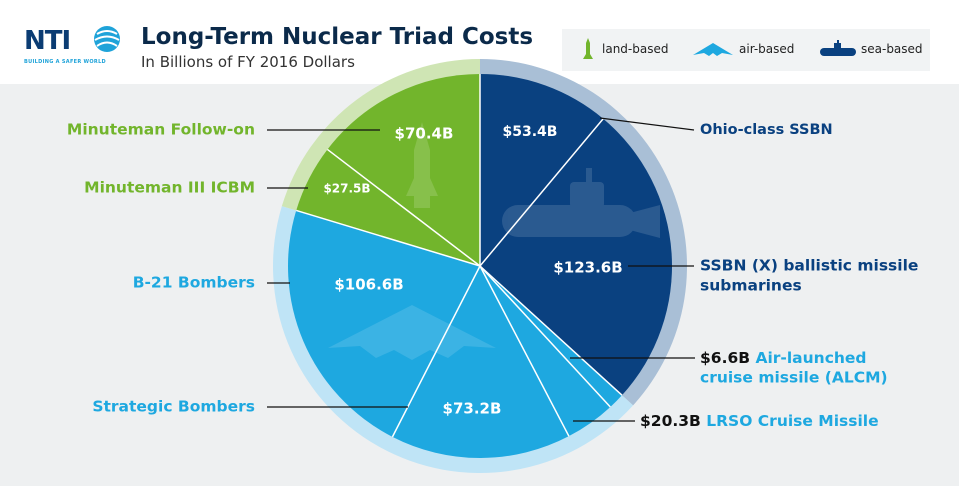  I want to click on legend: land-based air-based sea-based, so click(746, 50).